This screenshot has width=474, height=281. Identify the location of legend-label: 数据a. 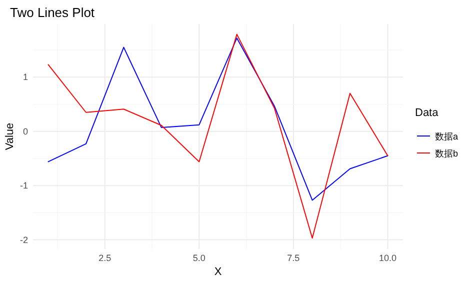
(446, 137).